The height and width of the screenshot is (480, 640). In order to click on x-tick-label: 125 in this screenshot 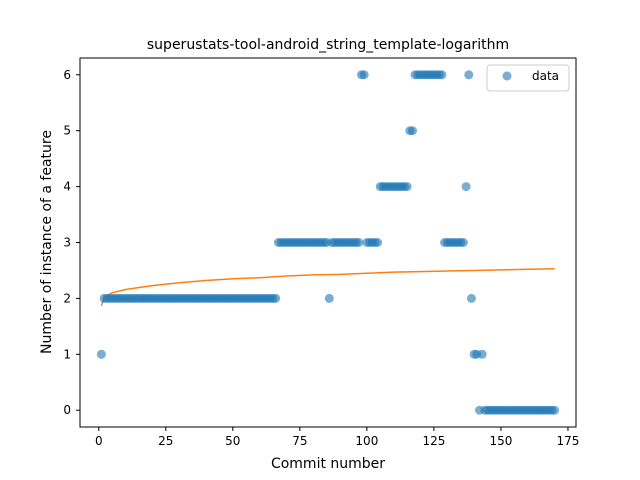, I will do `click(433, 441)`.